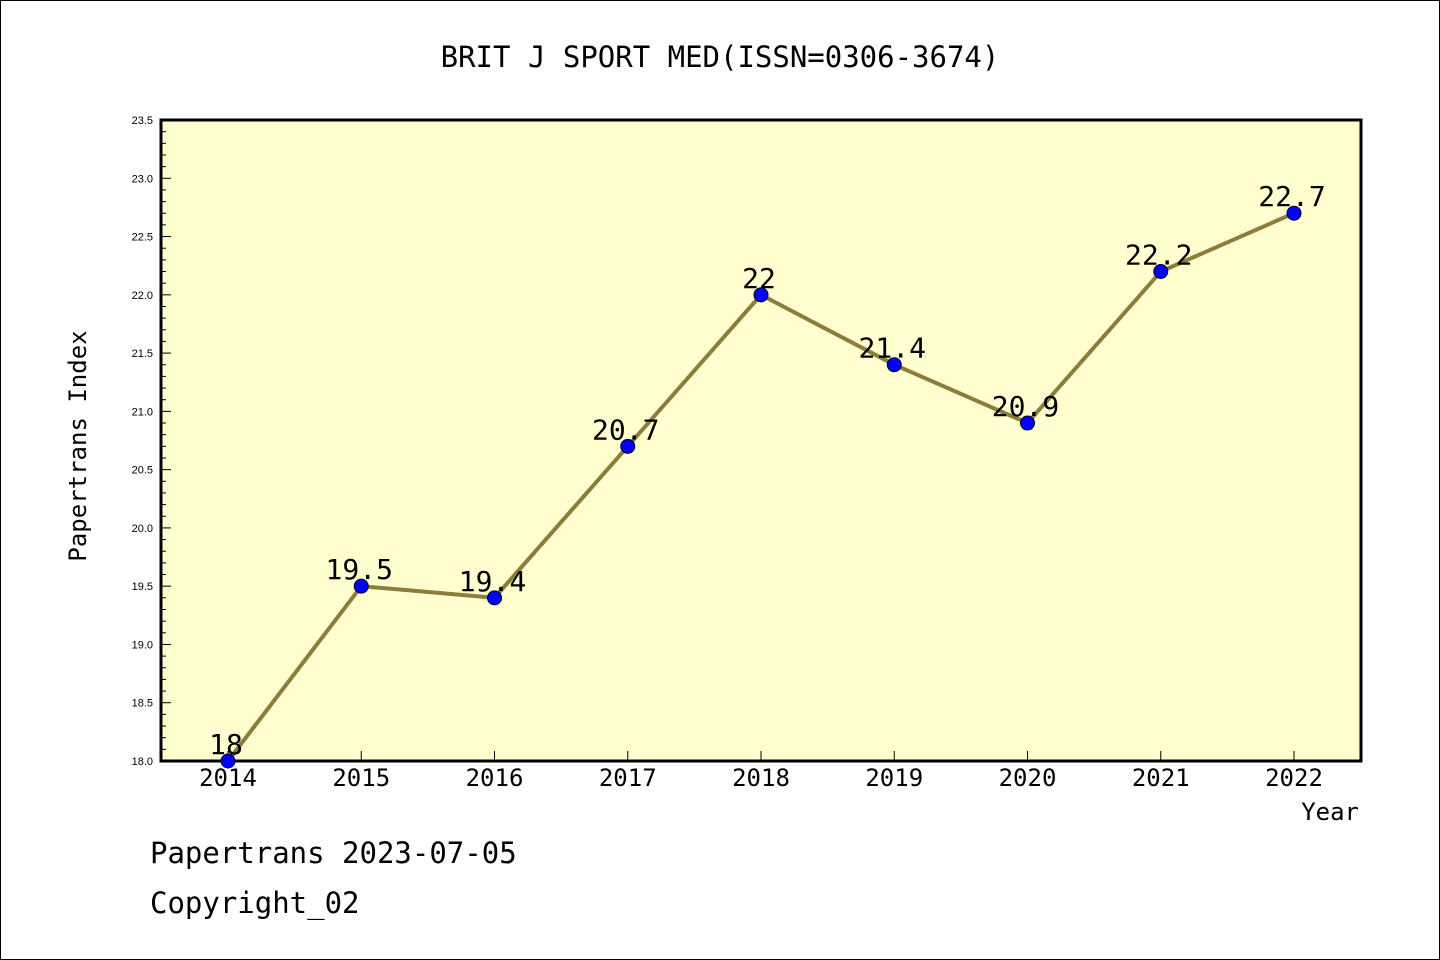 This screenshot has width=1440, height=960. Describe the element at coordinates (625, 429) in the screenshot. I see `data-label: 20.7` at that location.